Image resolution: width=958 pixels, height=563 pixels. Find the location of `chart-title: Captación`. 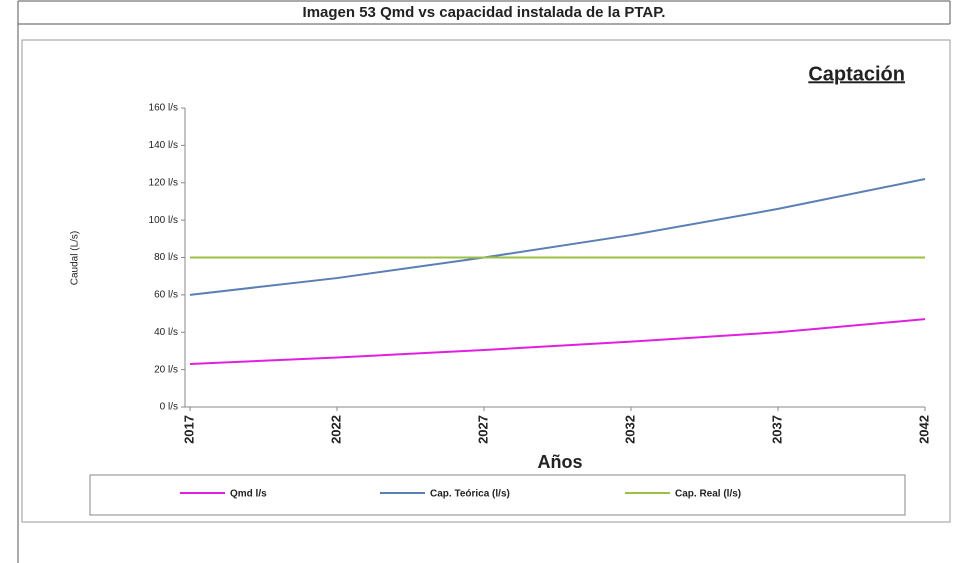

chart-title: Captación is located at coordinates (856, 74).